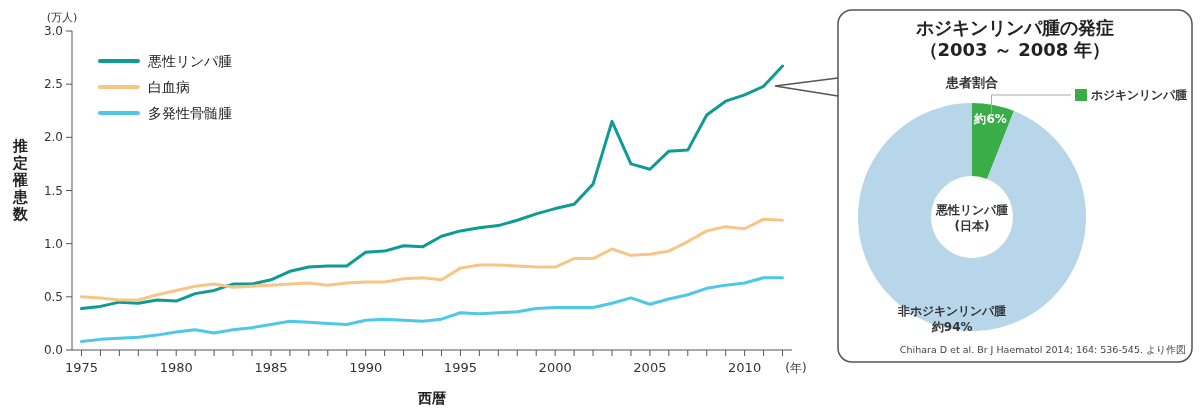 Image resolution: width=1200 pixels, height=415 pixels. Describe the element at coordinates (81, 367) in the screenshot. I see `x-tick-label: 1975` at that location.